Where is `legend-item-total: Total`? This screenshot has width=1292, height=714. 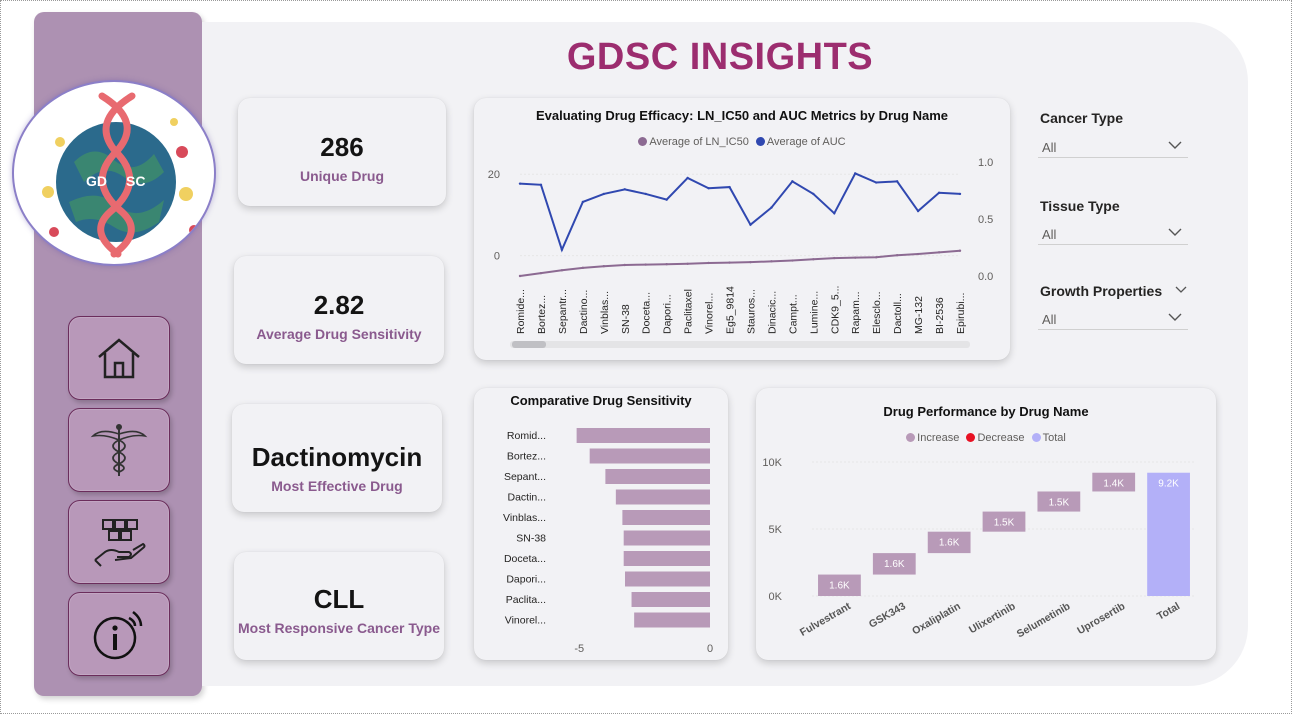
legend-item-total: Total is located at coordinates (1048, 438).